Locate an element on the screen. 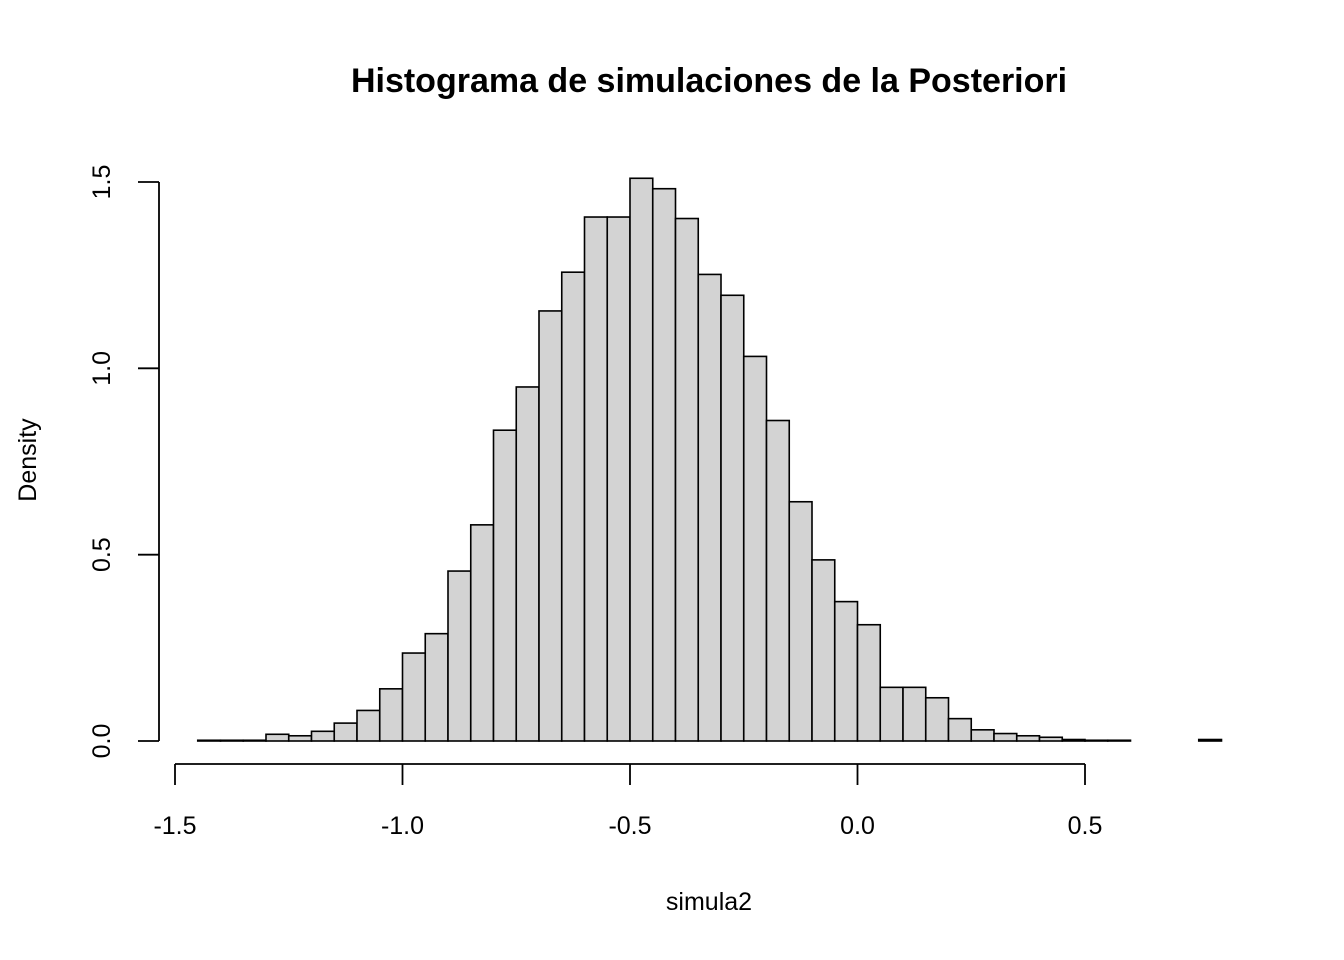 Image resolution: width=1344 pixels, height=960 pixels. y-axis-label: Density is located at coordinates (28, 460).